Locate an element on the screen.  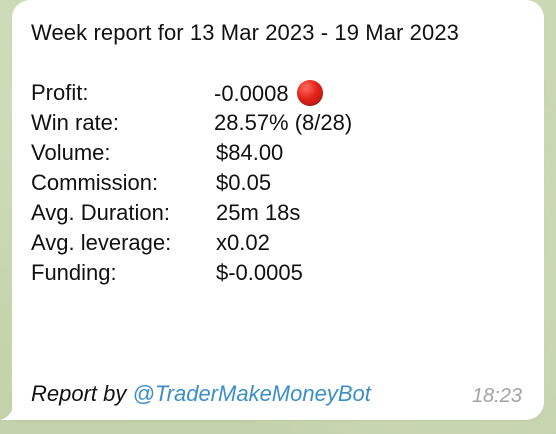
stat-value: $0.05 is located at coordinates (244, 182).